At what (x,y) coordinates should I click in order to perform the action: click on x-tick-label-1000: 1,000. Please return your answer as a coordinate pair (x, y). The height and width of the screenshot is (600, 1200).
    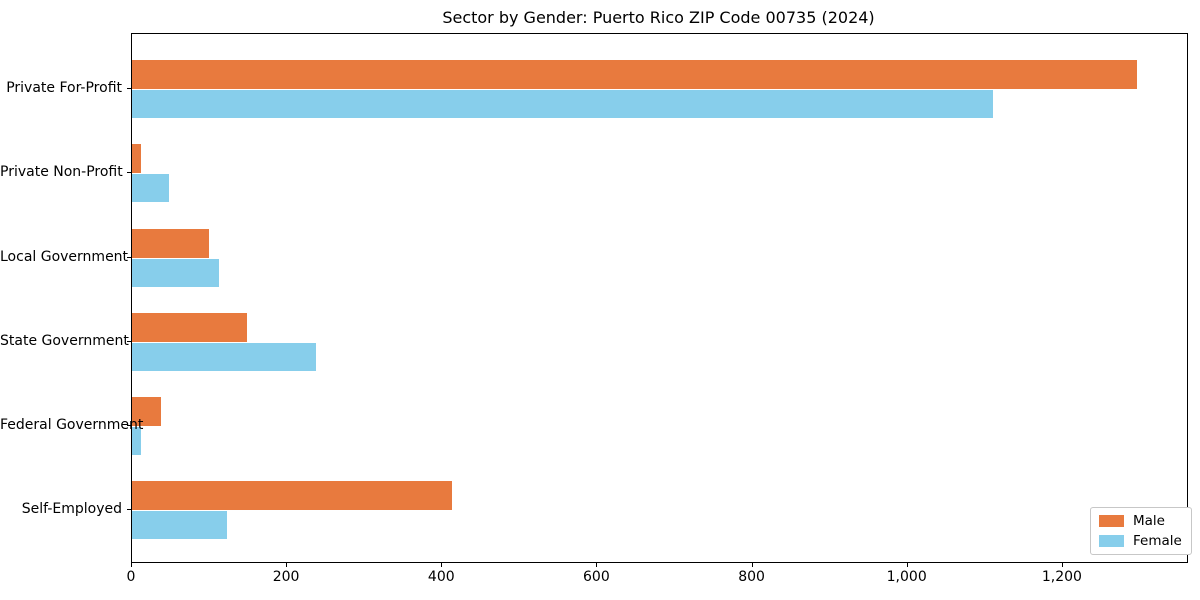
    Looking at the image, I should click on (906, 577).